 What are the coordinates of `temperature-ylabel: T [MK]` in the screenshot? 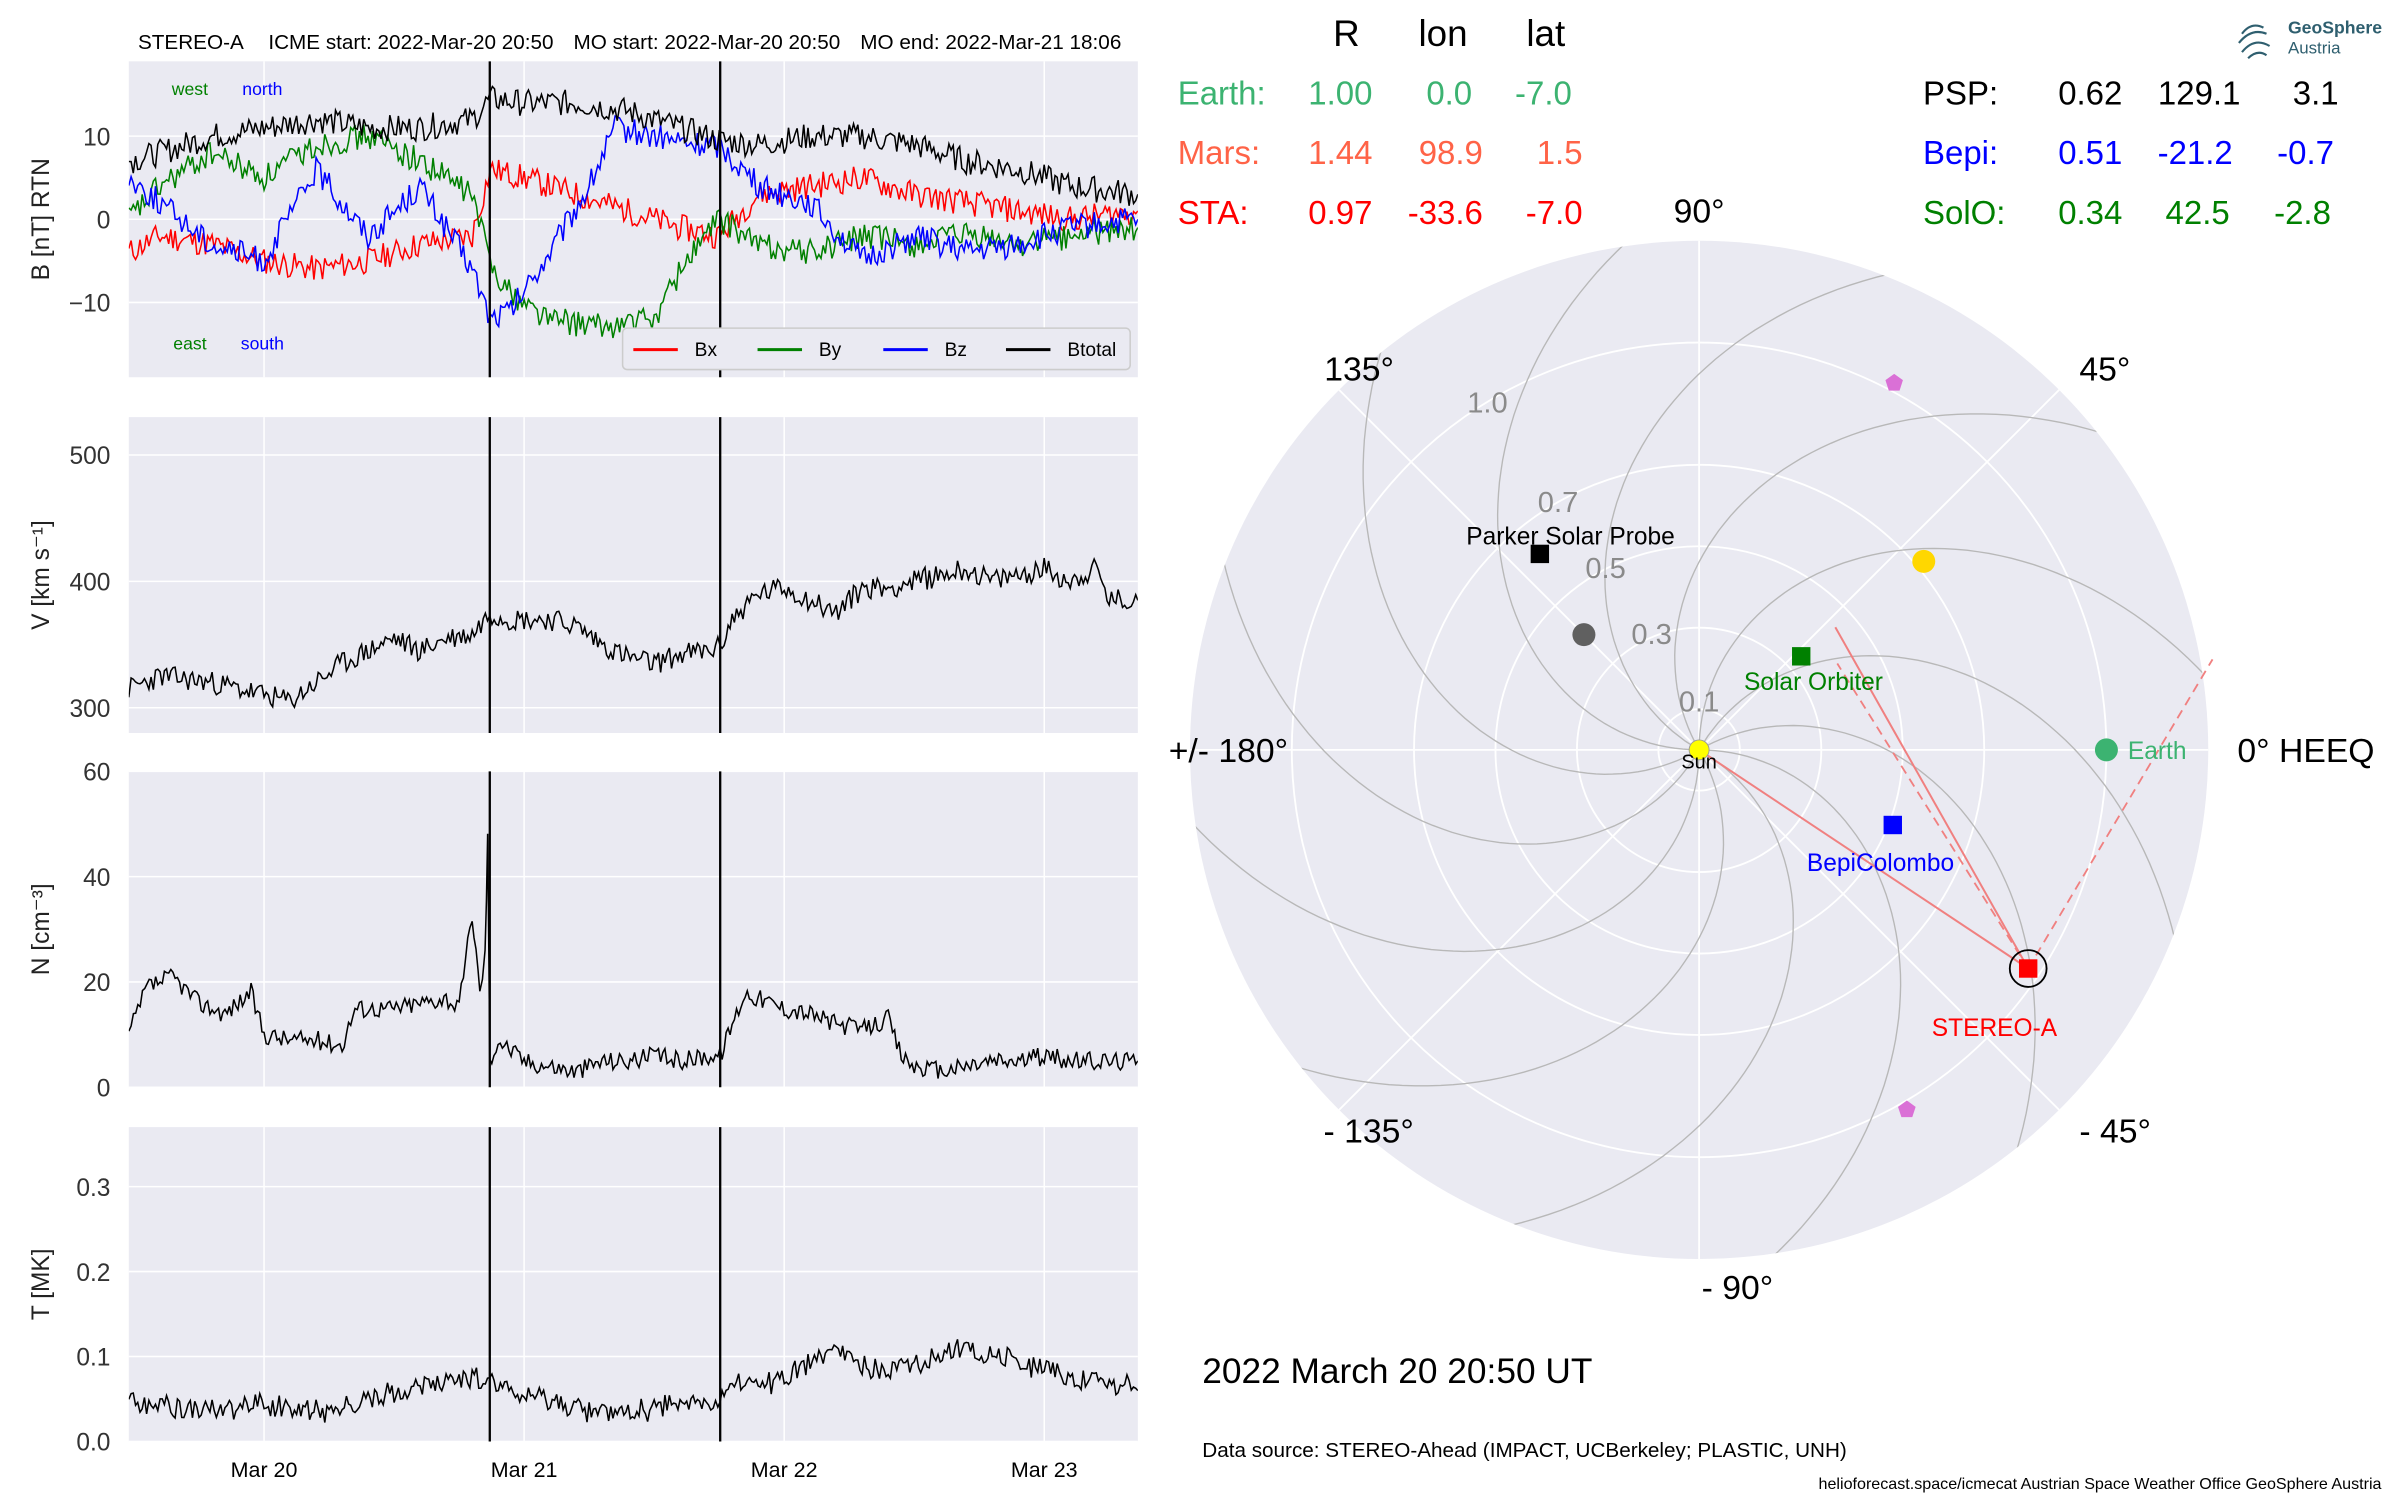 It's located at (41, 1284).